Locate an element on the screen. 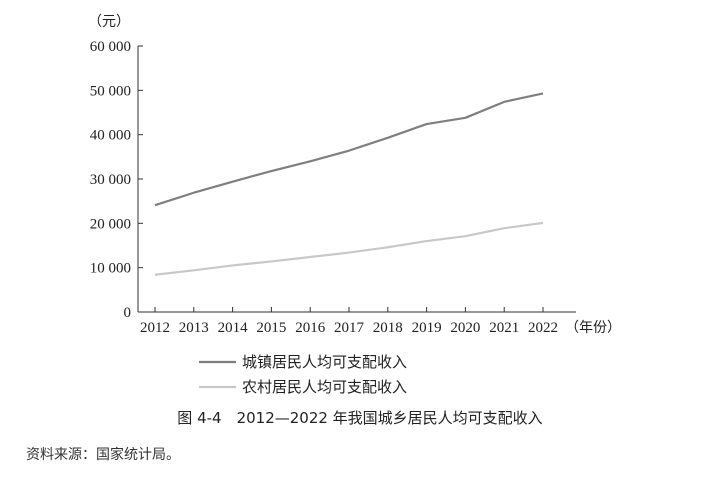 Image resolution: width=720 pixels, height=494 pixels. y-tick-label: 40 000 is located at coordinates (110, 136).